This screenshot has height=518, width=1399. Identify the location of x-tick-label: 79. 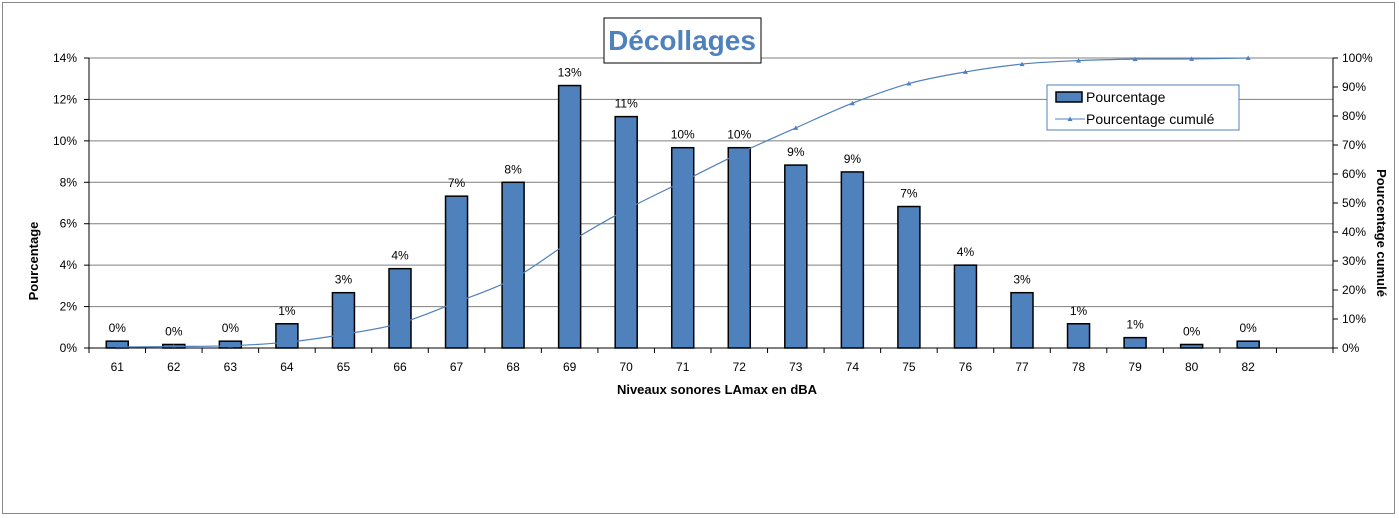
(1135, 367).